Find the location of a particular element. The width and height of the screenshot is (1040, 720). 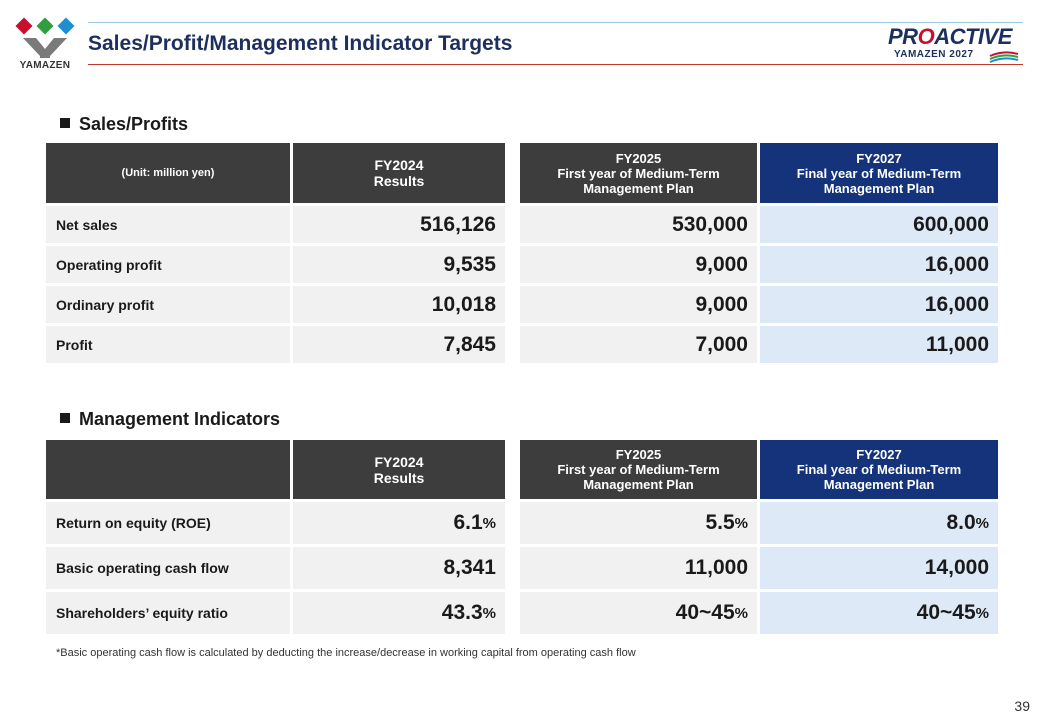

fy2025-value: 40~45% is located at coordinates (638, 613).